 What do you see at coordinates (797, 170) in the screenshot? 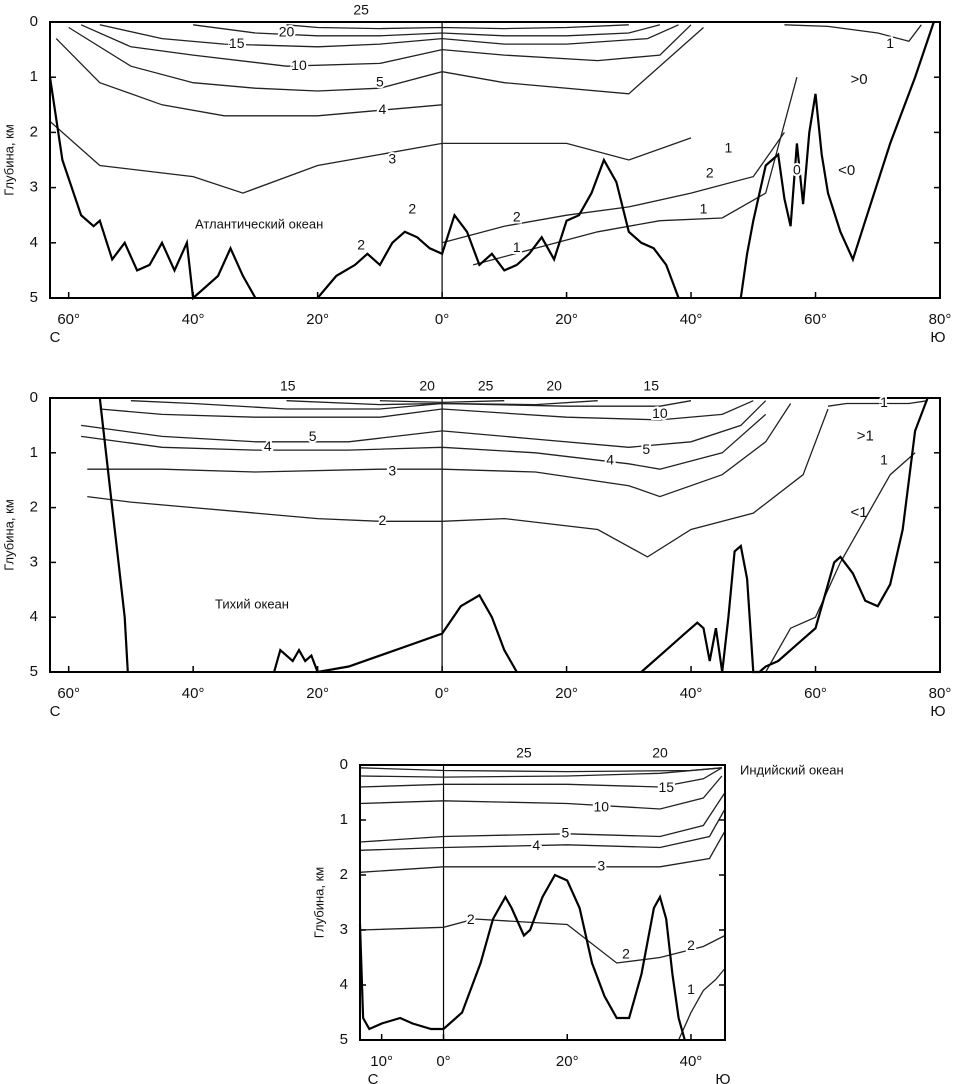
I see `isotherm-label: 0` at bounding box center [797, 170].